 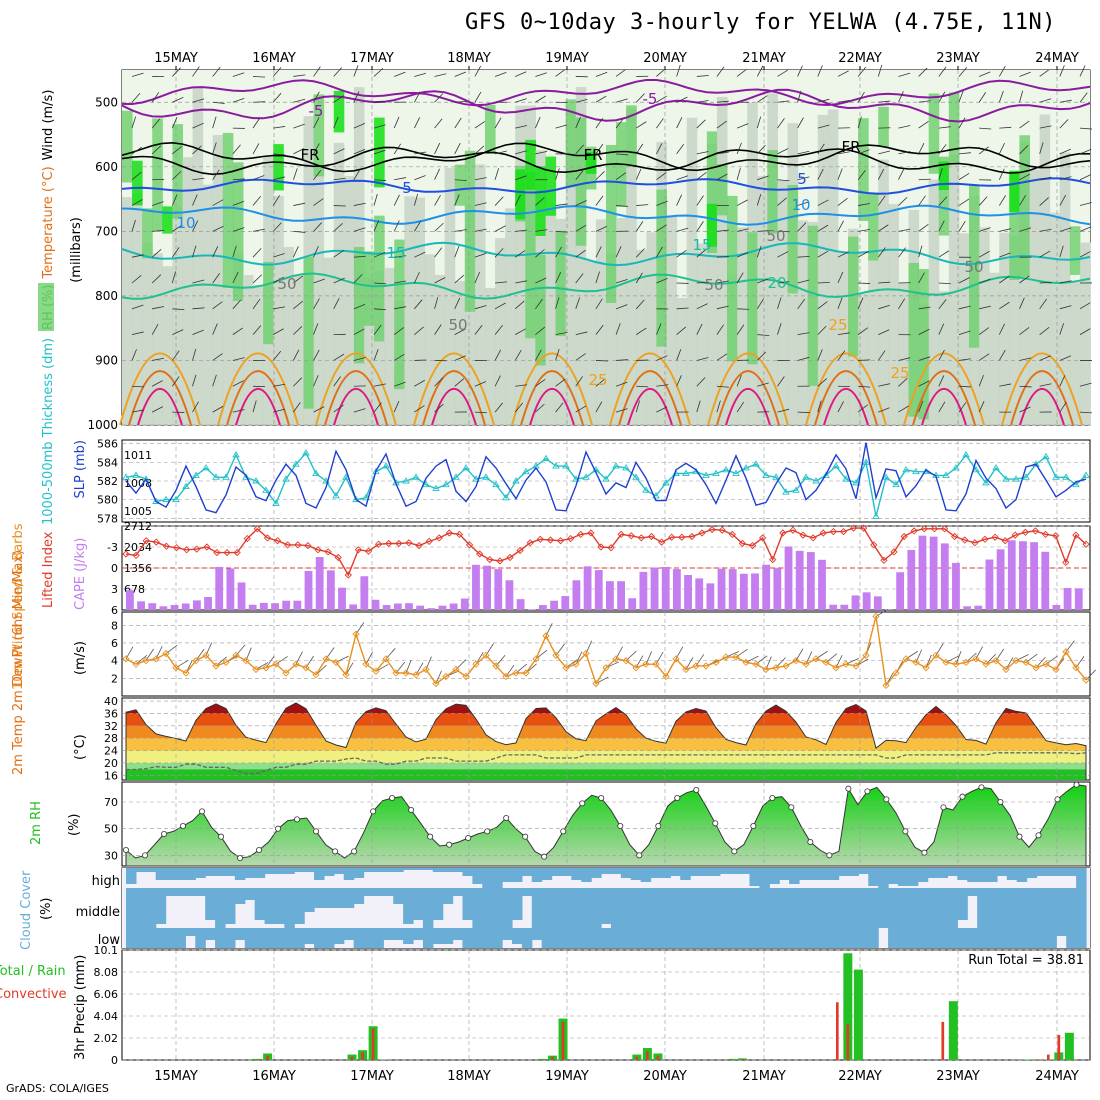 I want to click on rh-bright-band, so click(x=167, y=220).